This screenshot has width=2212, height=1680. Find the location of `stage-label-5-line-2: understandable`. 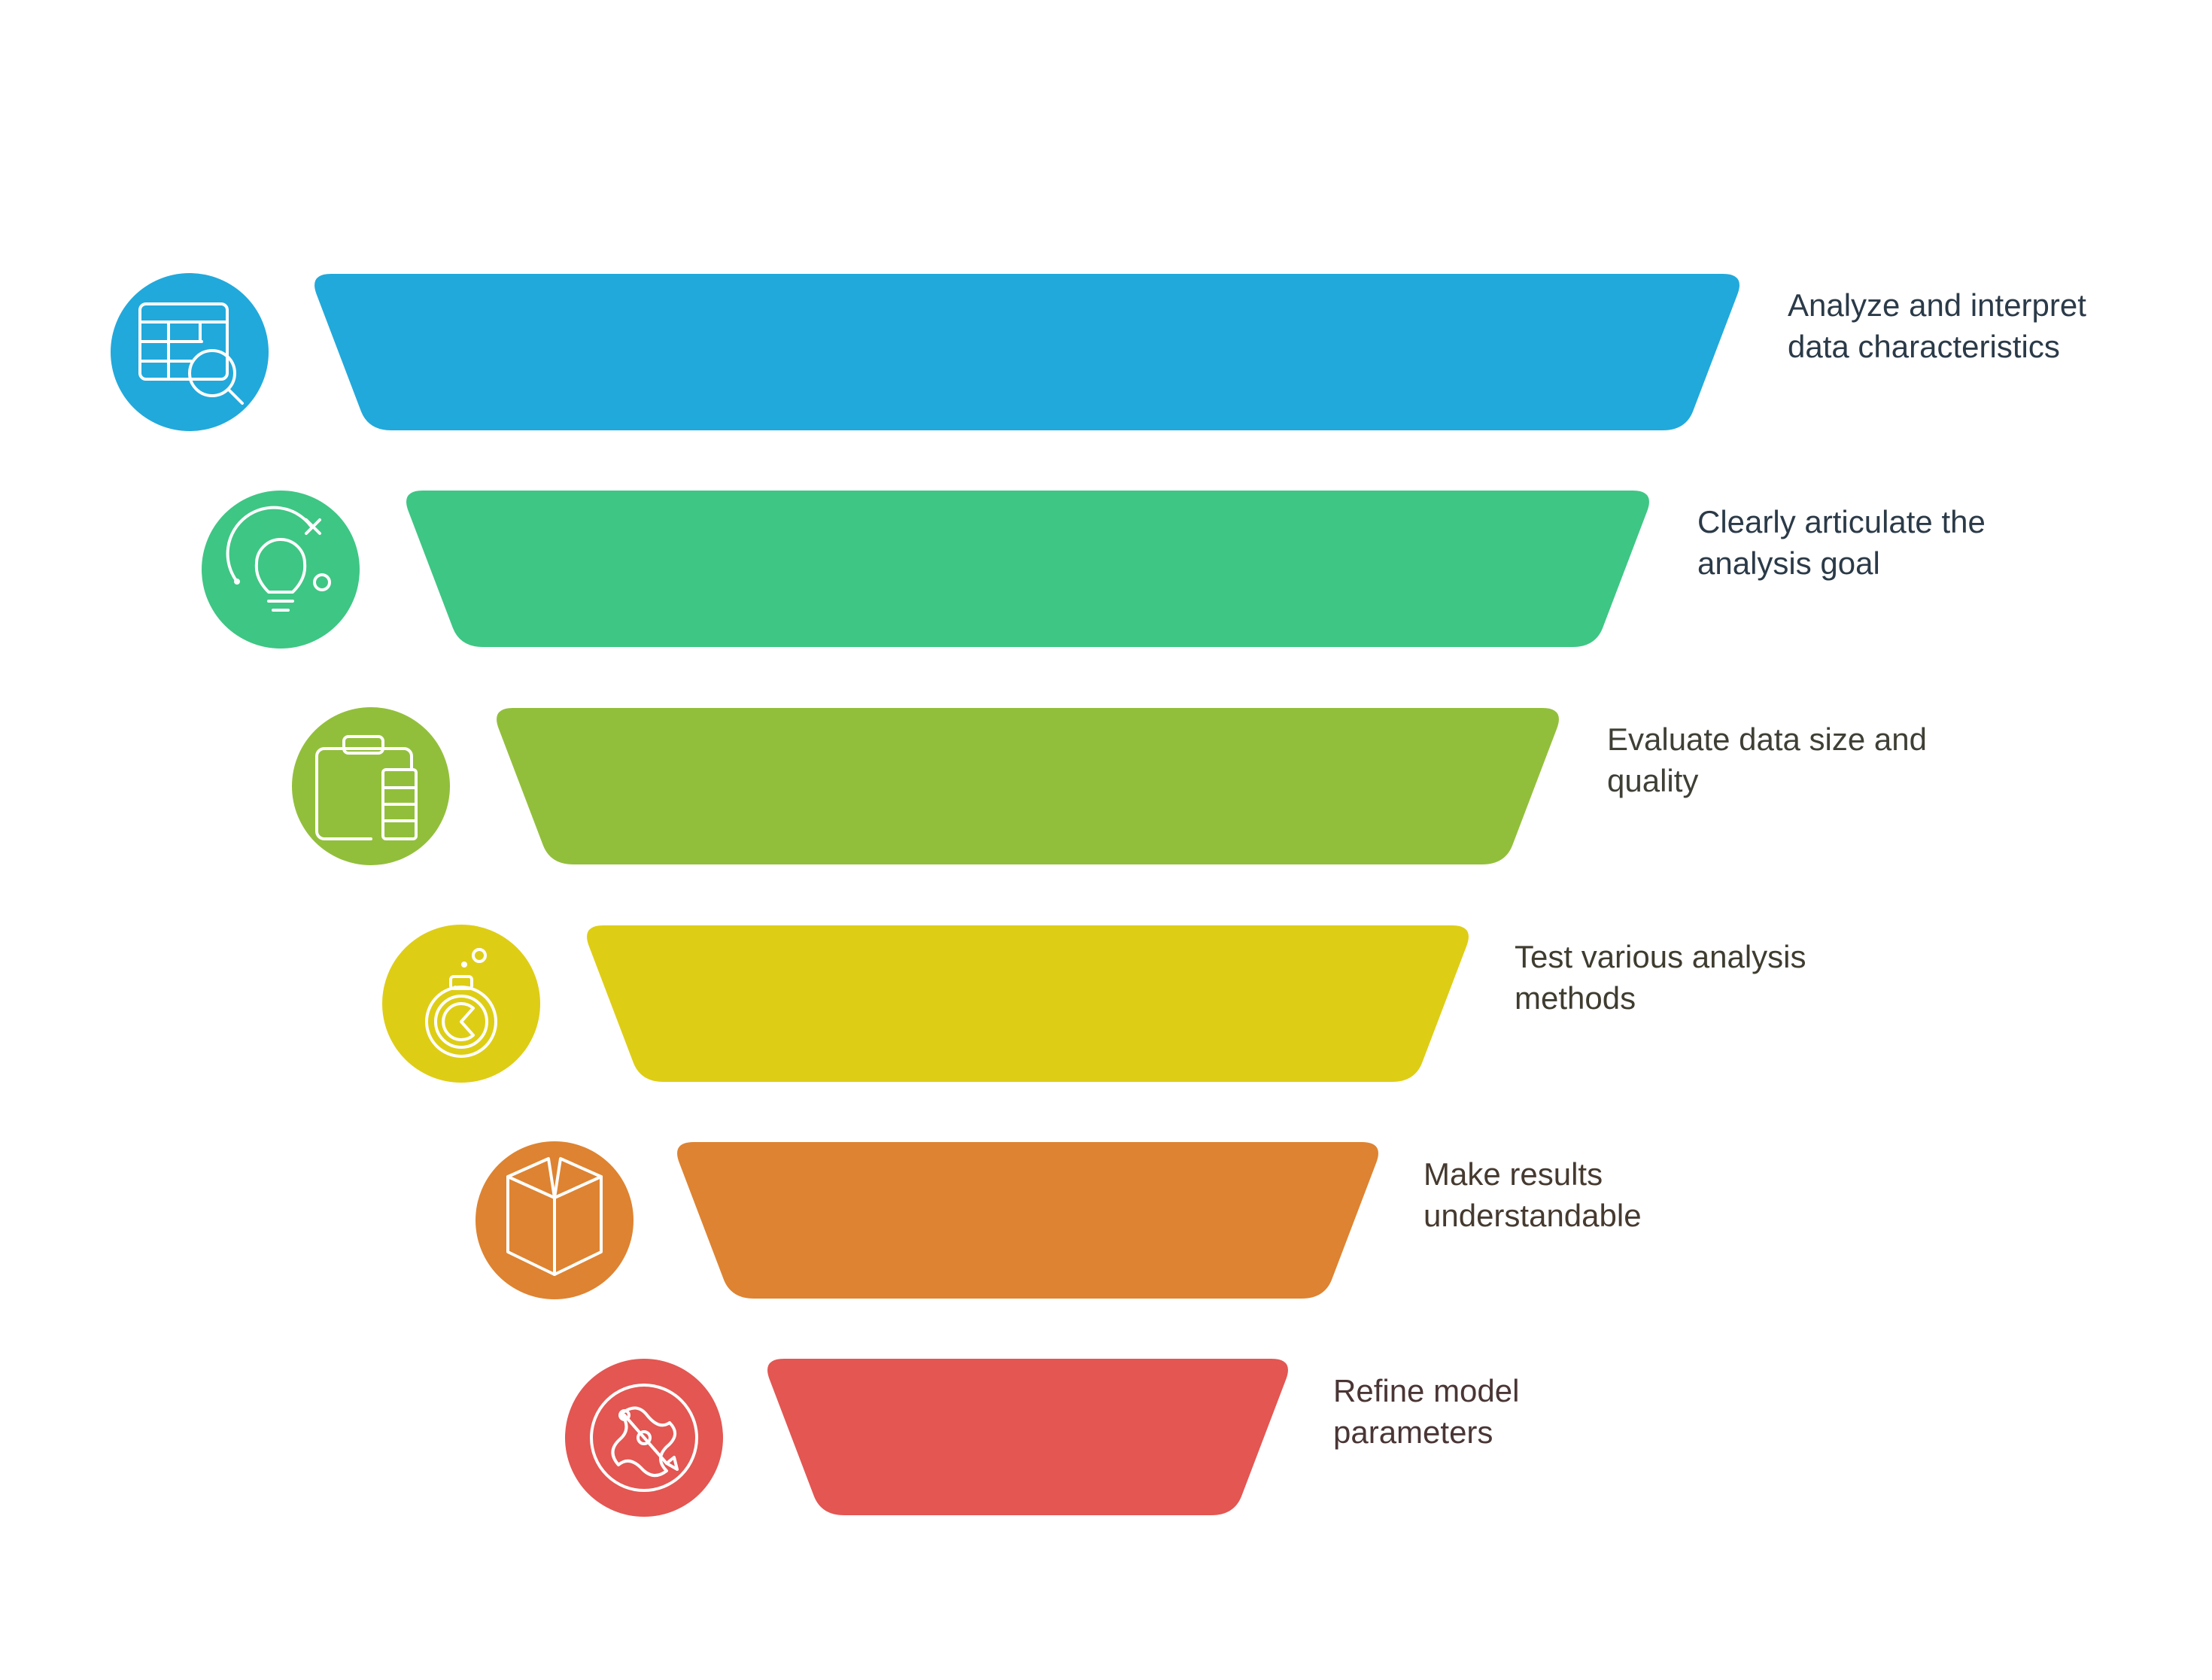

stage-label-5-line-2: understandable is located at coordinates (1533, 1215).